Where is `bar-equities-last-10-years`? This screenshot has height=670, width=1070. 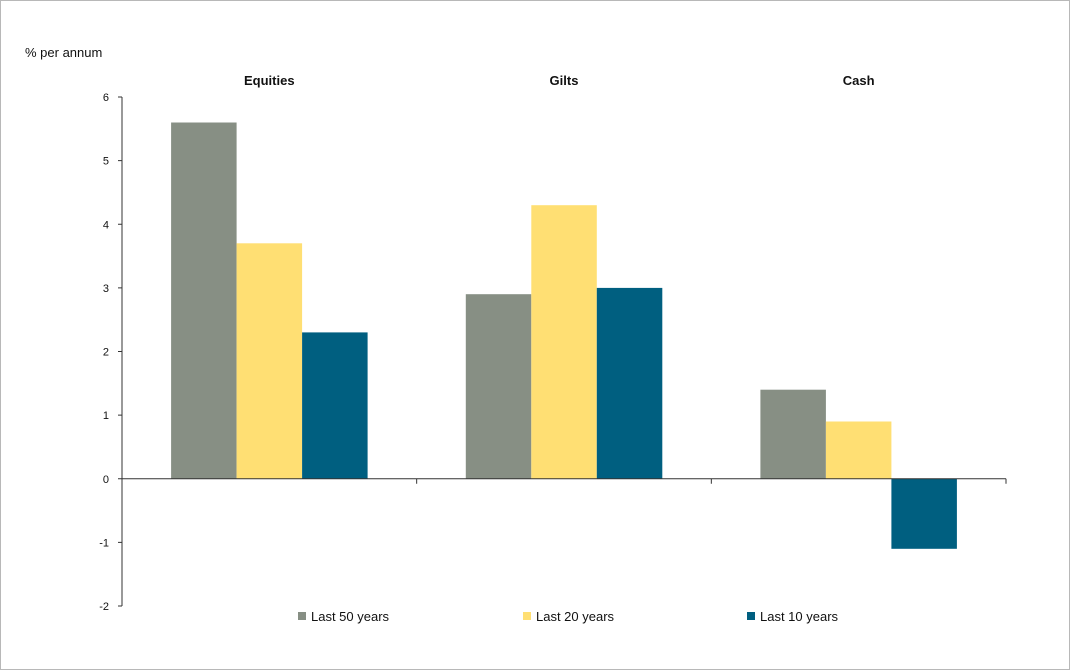
bar-equities-last-10-years is located at coordinates (335, 405).